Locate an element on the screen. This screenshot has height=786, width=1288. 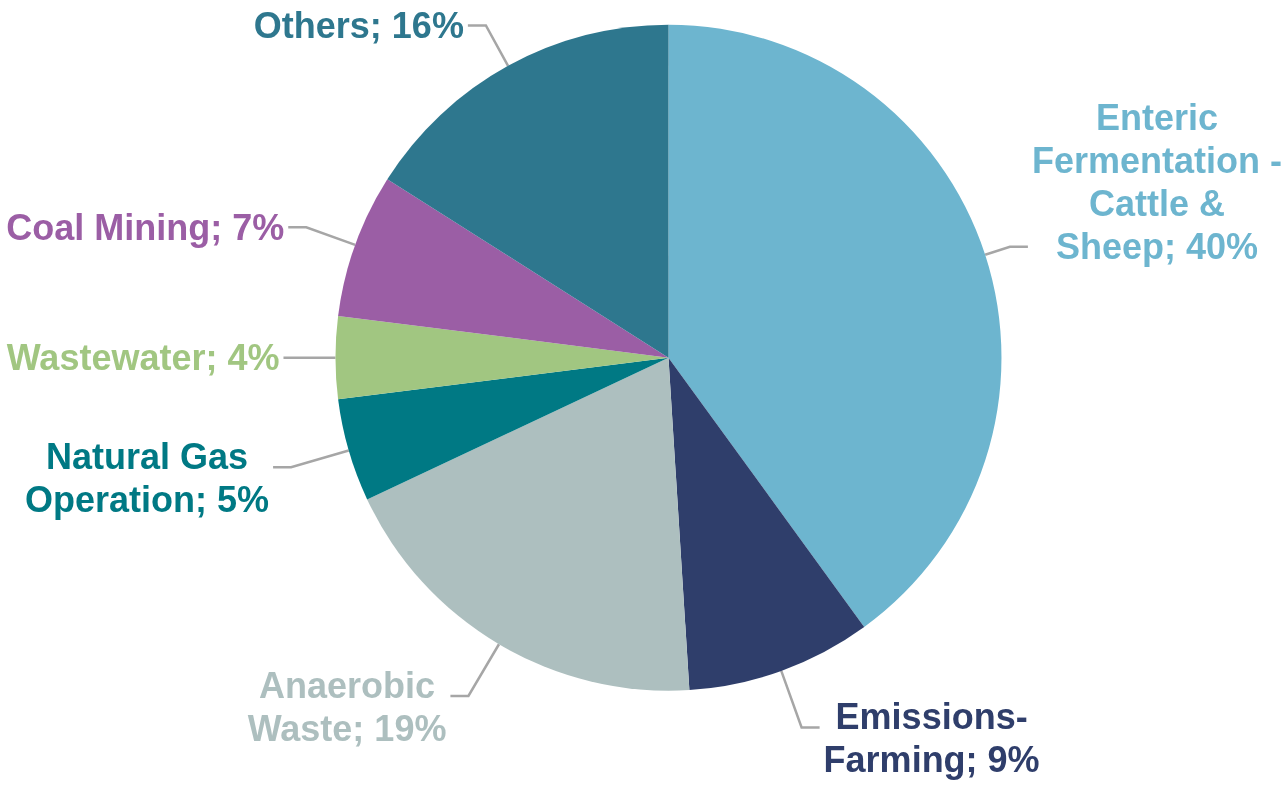
slice-label: Anaerobic Waste; 19% is located at coordinates (347, 706).